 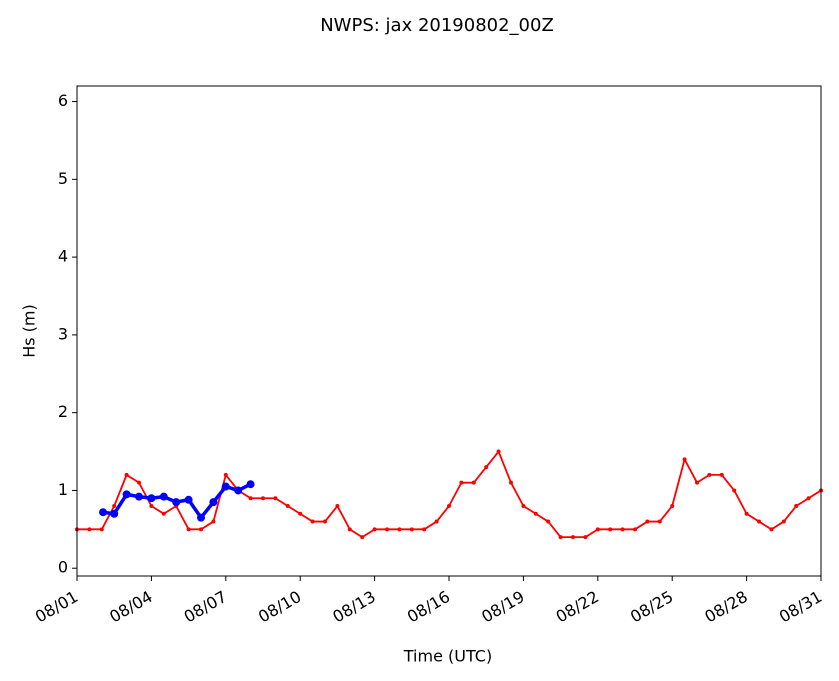 What do you see at coordinates (29, 331) in the screenshot?
I see `y-axis-label: Hs (m)` at bounding box center [29, 331].